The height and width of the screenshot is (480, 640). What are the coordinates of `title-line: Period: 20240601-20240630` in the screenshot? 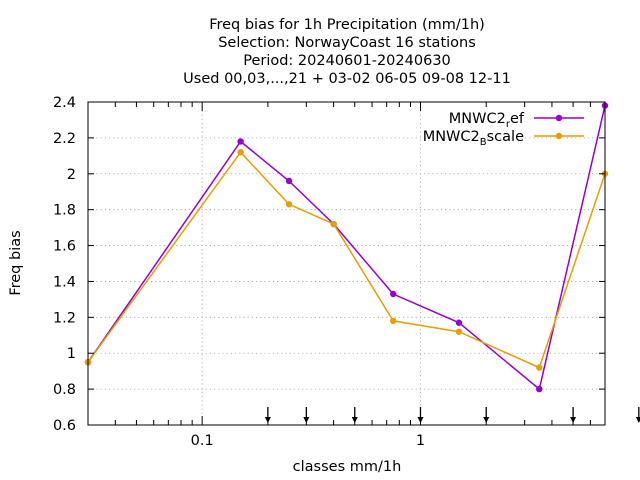 It's located at (347, 61).